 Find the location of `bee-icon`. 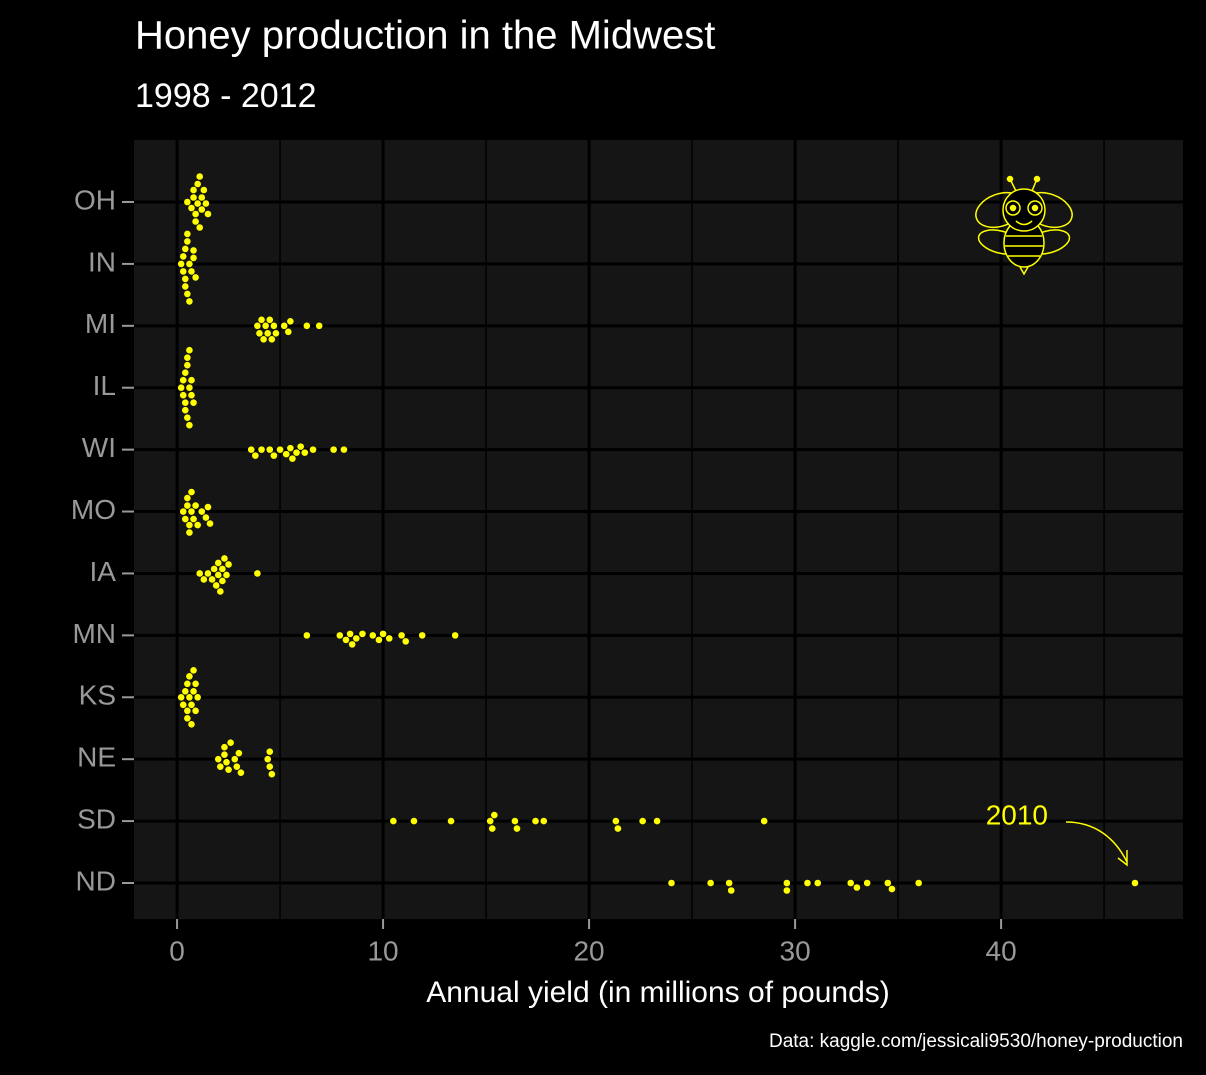

bee-icon is located at coordinates (1024, 225).